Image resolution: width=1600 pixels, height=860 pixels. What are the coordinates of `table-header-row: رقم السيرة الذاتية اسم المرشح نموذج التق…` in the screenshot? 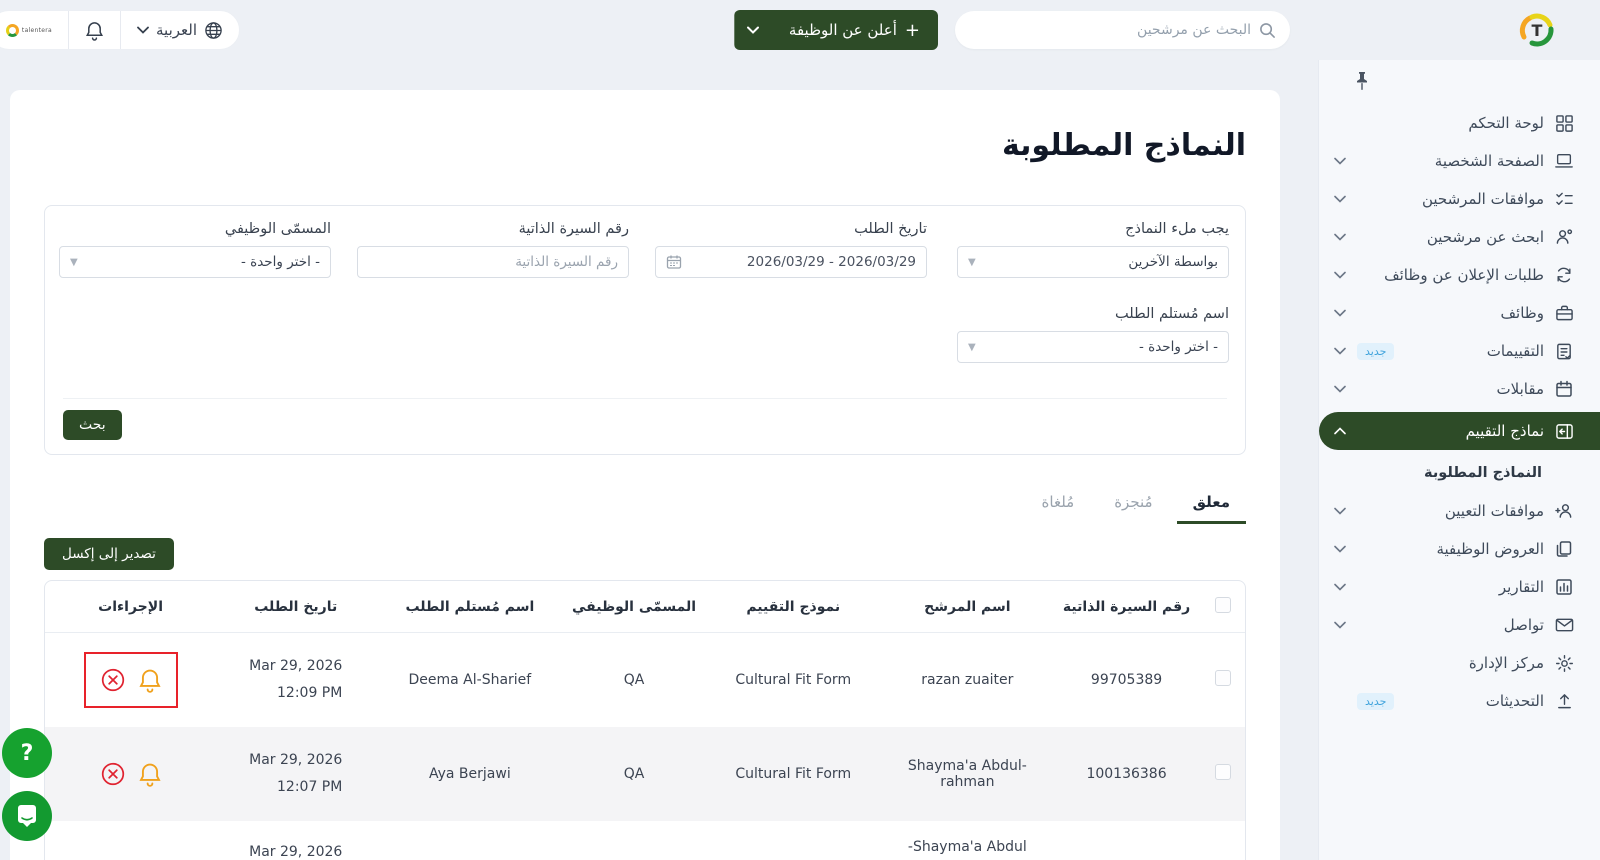 It's located at (645, 607).